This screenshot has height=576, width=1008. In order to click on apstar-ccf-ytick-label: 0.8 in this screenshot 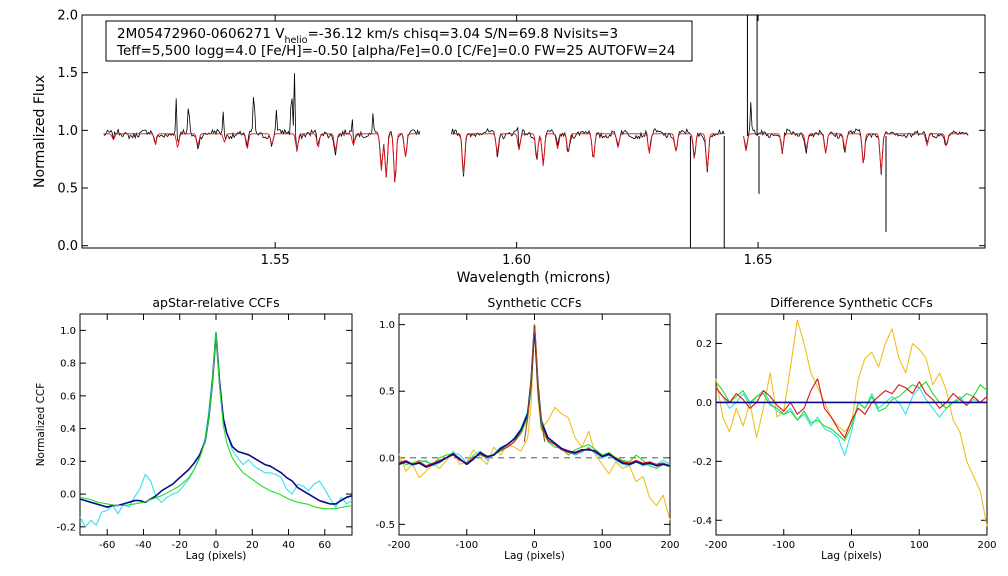, I will do `click(68, 364)`.